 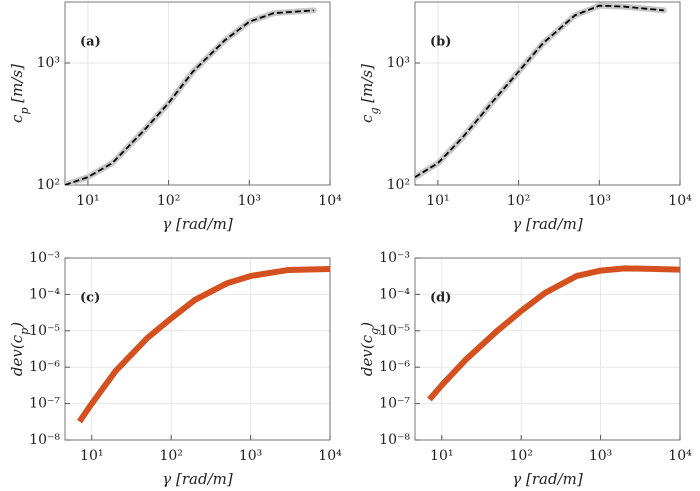 What do you see at coordinates (90, 42) in the screenshot?
I see `panel-label: (a)` at bounding box center [90, 42].